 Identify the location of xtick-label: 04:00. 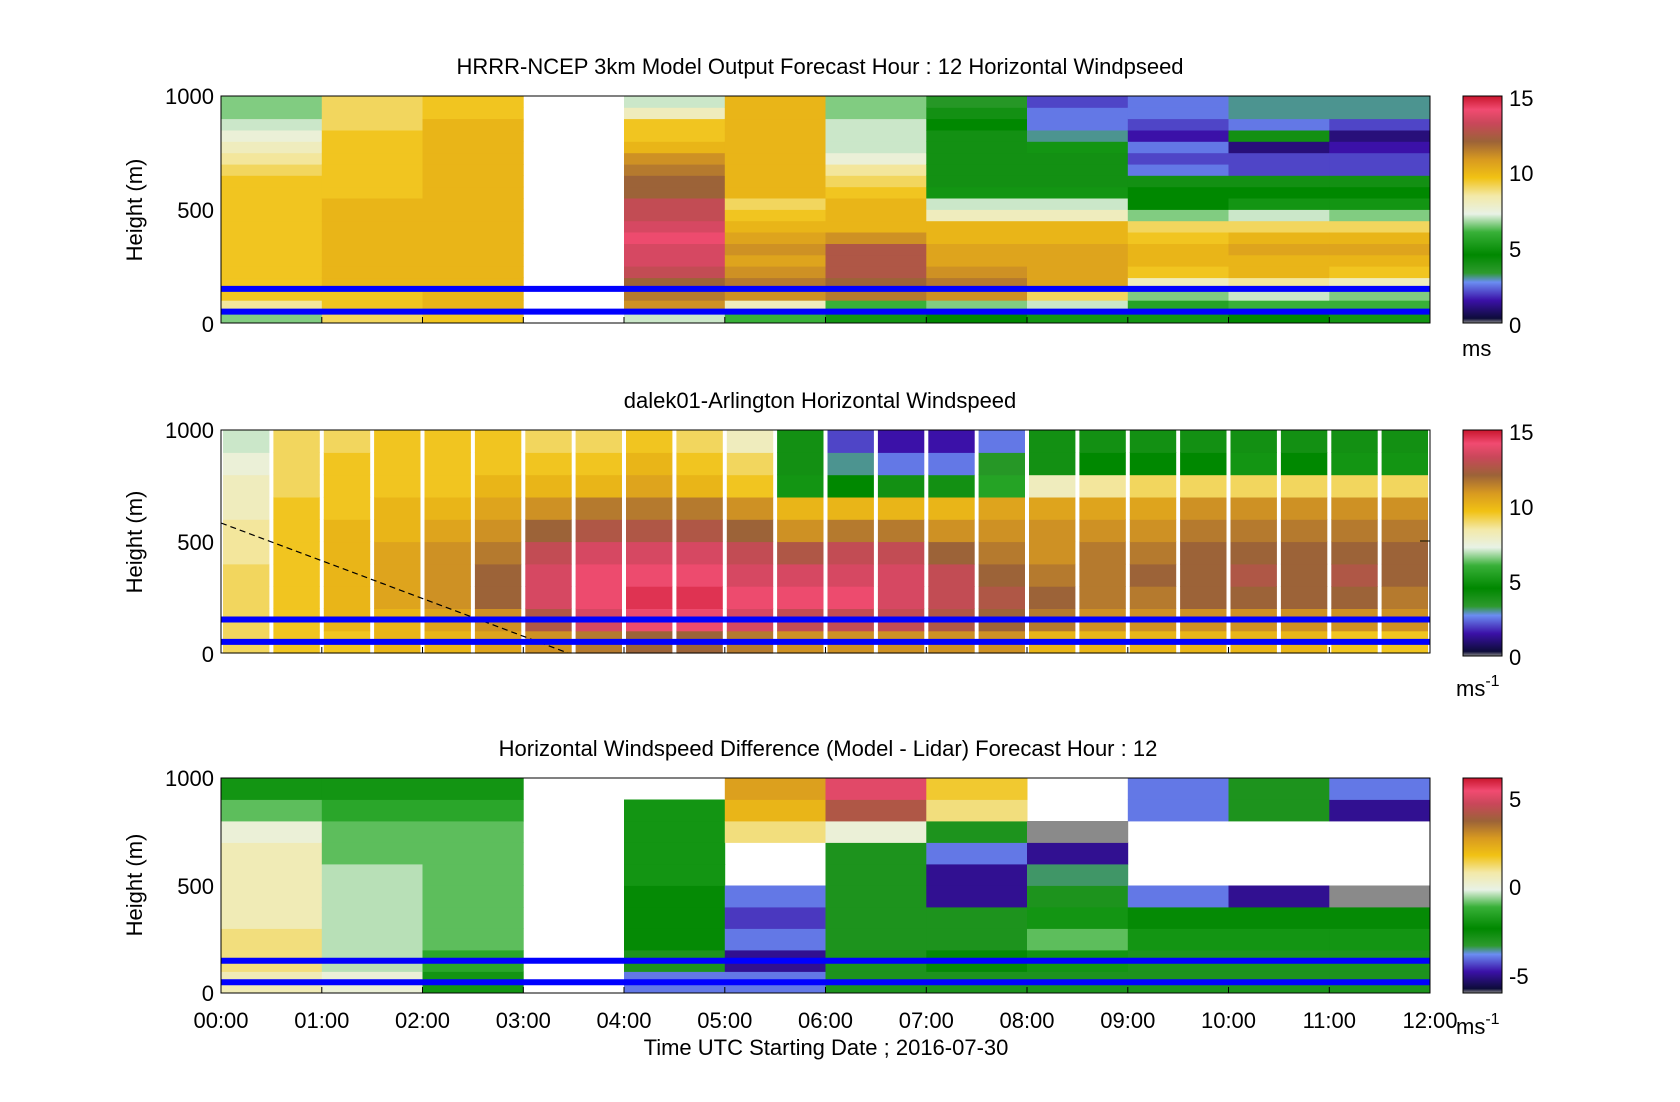
(623, 1020).